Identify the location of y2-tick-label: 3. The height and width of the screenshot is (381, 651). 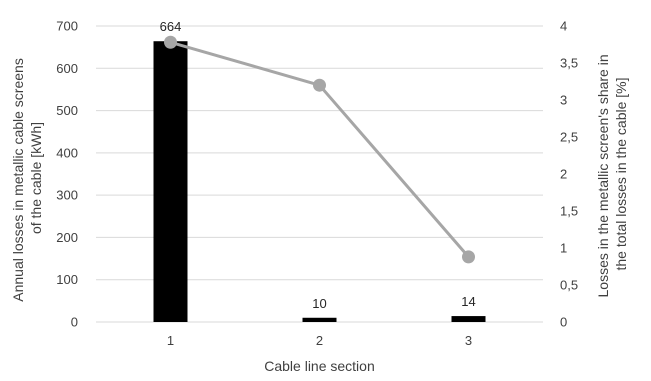
(563, 100).